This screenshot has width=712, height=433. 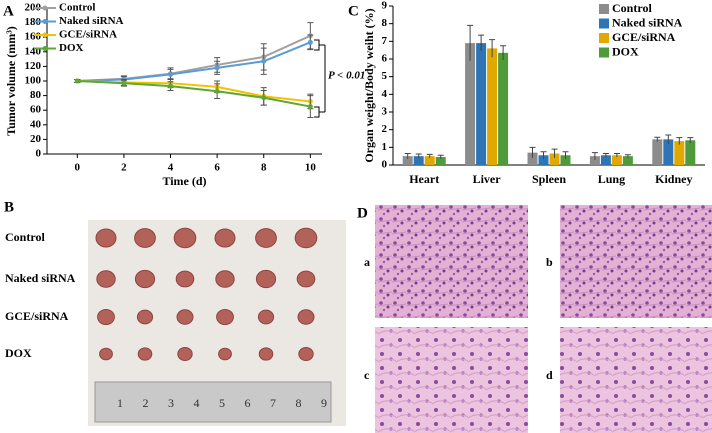 What do you see at coordinates (369, 85) in the screenshot?
I see `y-axis-label: Organ weight/Body weiht (%)` at bounding box center [369, 85].